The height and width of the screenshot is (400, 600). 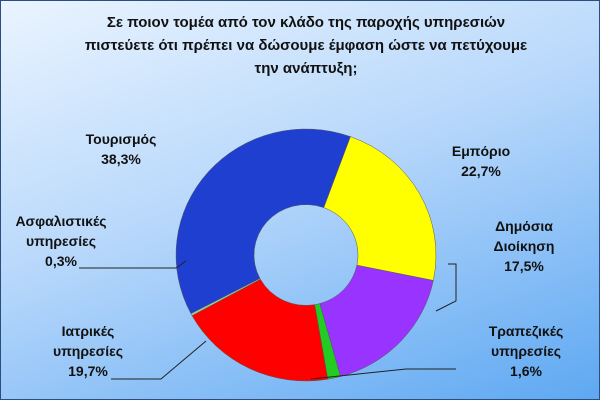 What do you see at coordinates (524, 266) in the screenshot?
I see `value-label: 17,5%` at bounding box center [524, 266].